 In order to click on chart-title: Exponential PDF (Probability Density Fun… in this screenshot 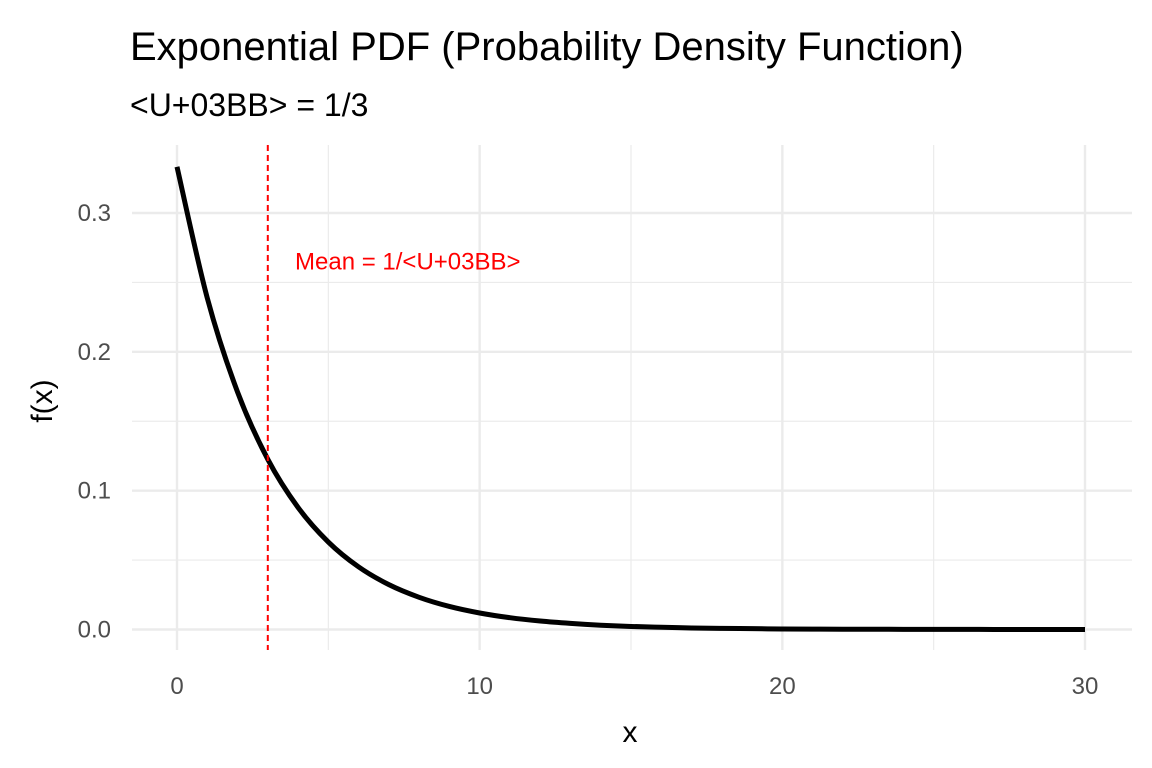, I will do `click(547, 47)`.